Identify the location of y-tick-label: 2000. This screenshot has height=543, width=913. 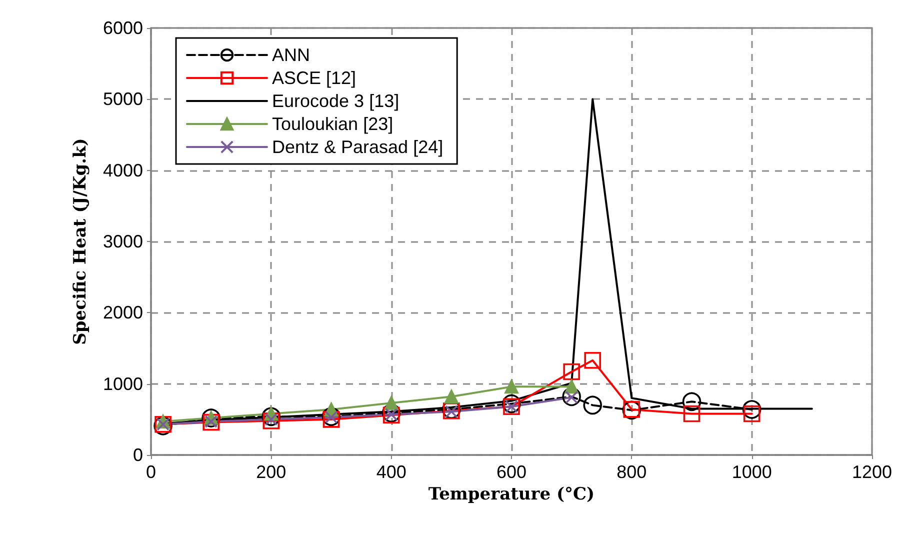
(122, 312).